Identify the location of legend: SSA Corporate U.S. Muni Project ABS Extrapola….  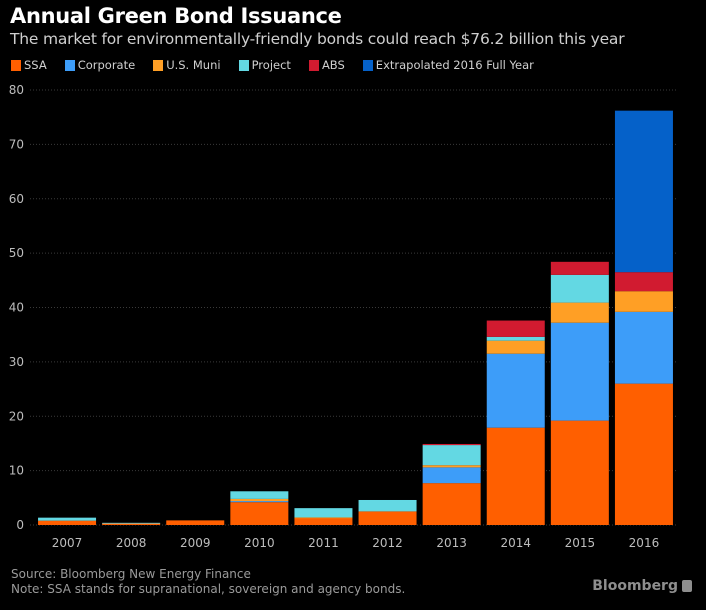
(281, 65).